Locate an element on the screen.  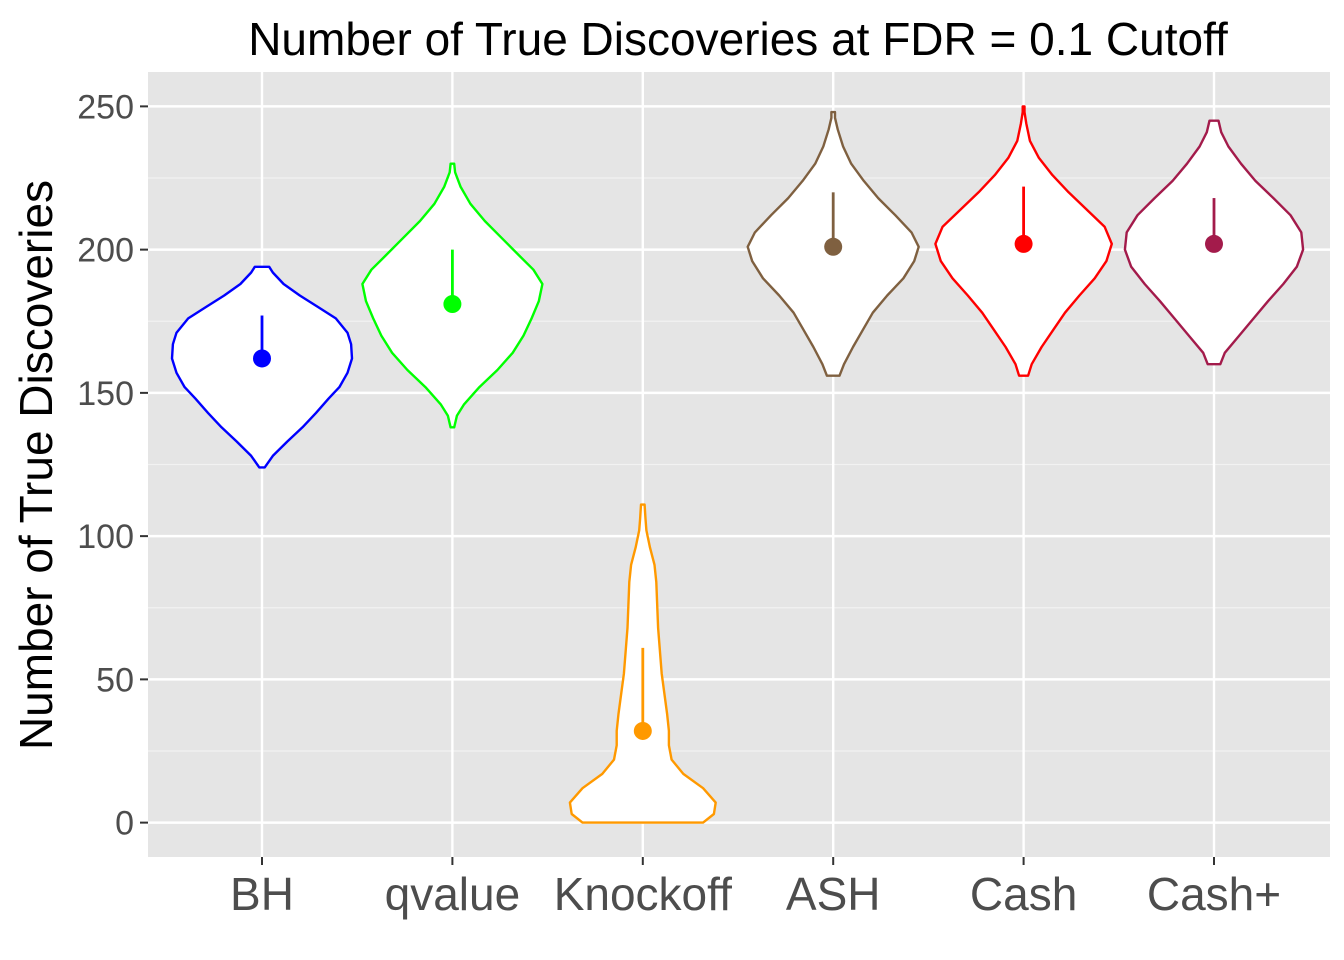
y-tick-label: 200 is located at coordinates (105, 251).